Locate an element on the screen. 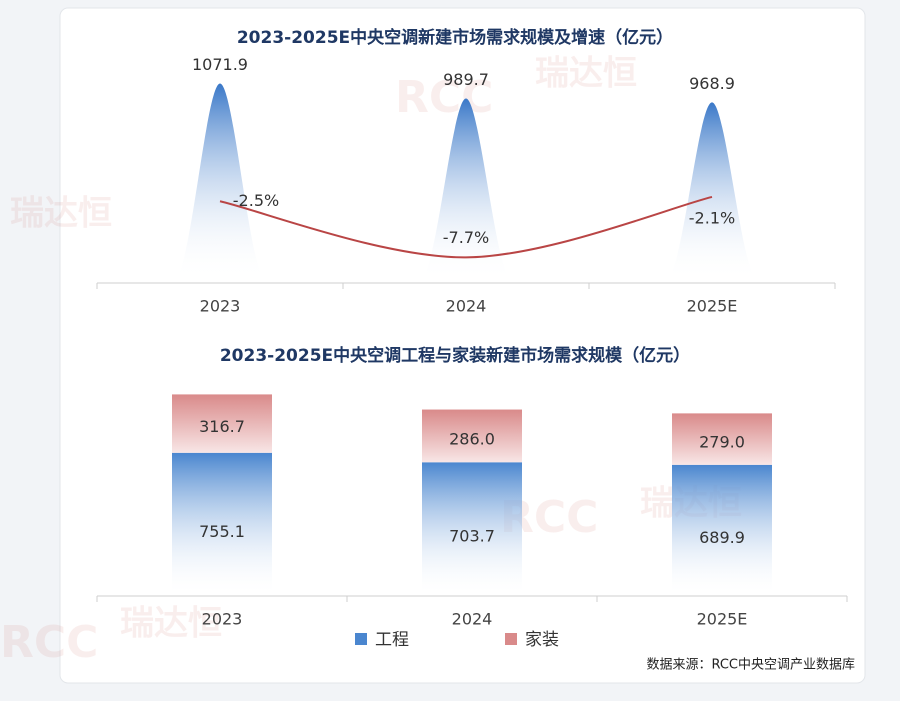 The image size is (900, 701). data-label: 989.7 is located at coordinates (466, 79).